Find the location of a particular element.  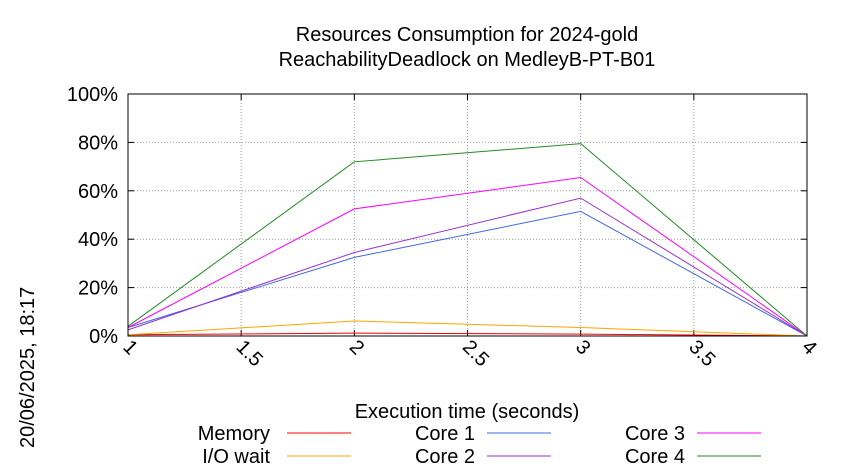

x-tick-label: 2 is located at coordinates (356, 347).